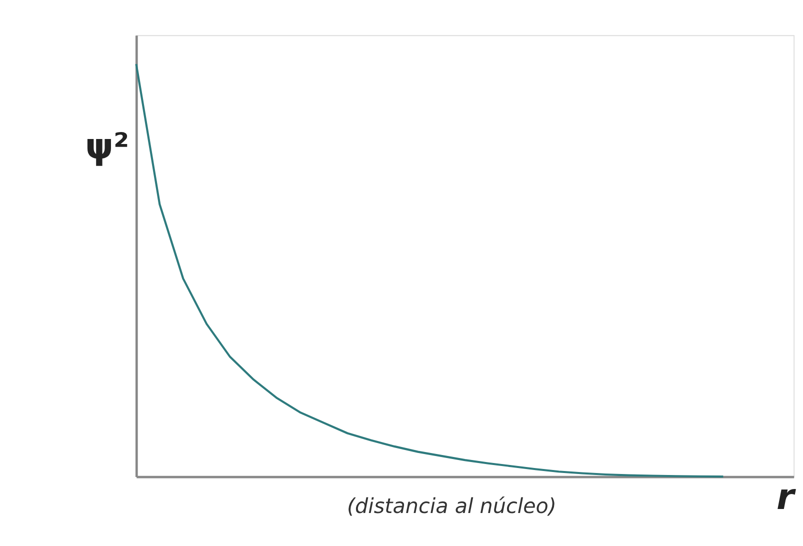 The height and width of the screenshot is (546, 803). I want to click on y-axis-title: ψ², so click(107, 147).